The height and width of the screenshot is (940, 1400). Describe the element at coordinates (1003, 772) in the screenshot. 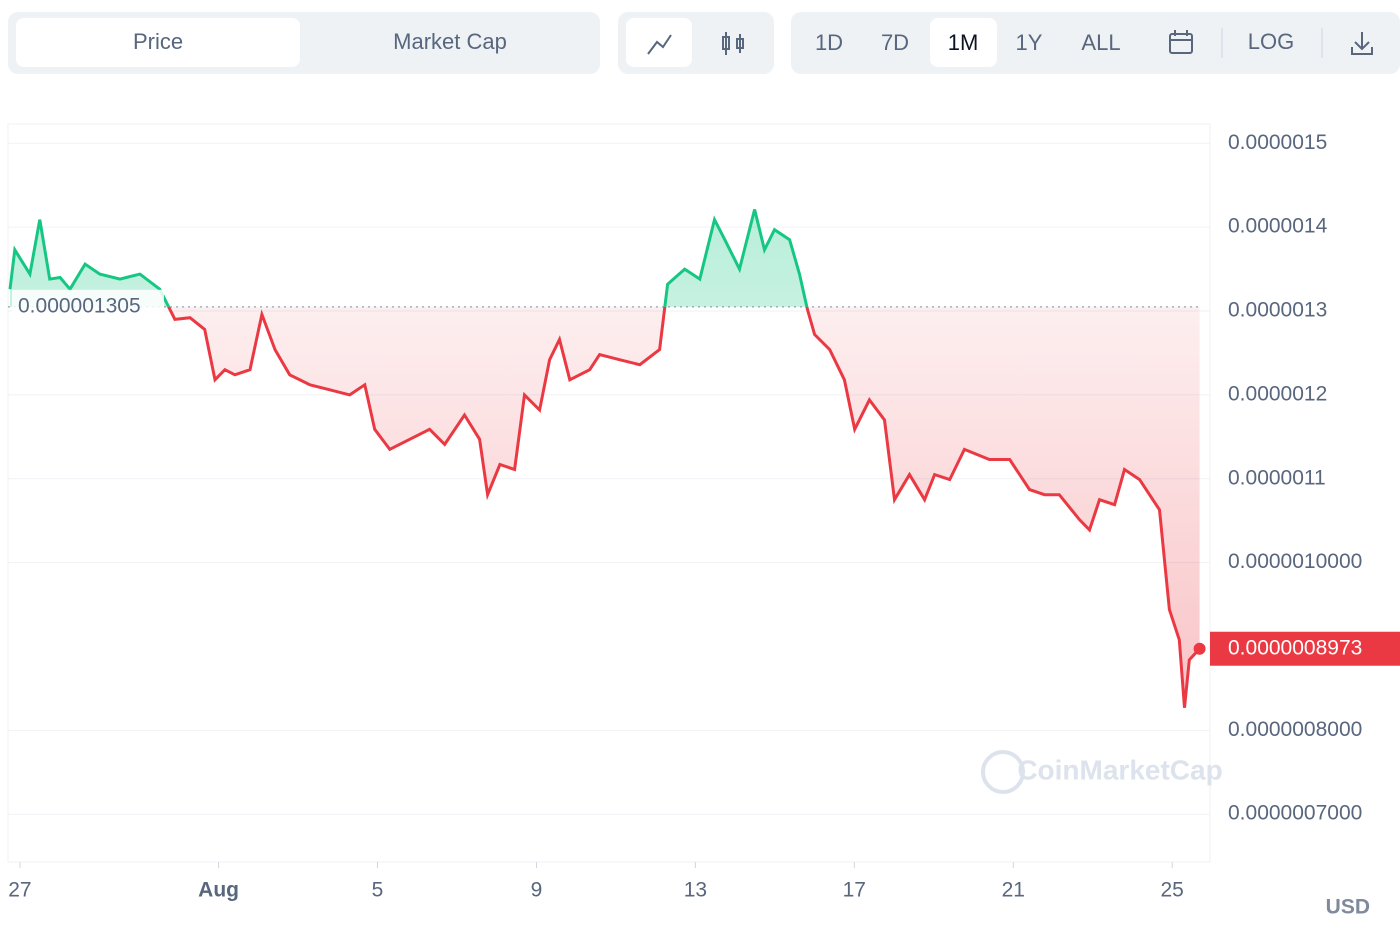

I see `watermark-logo` at that location.